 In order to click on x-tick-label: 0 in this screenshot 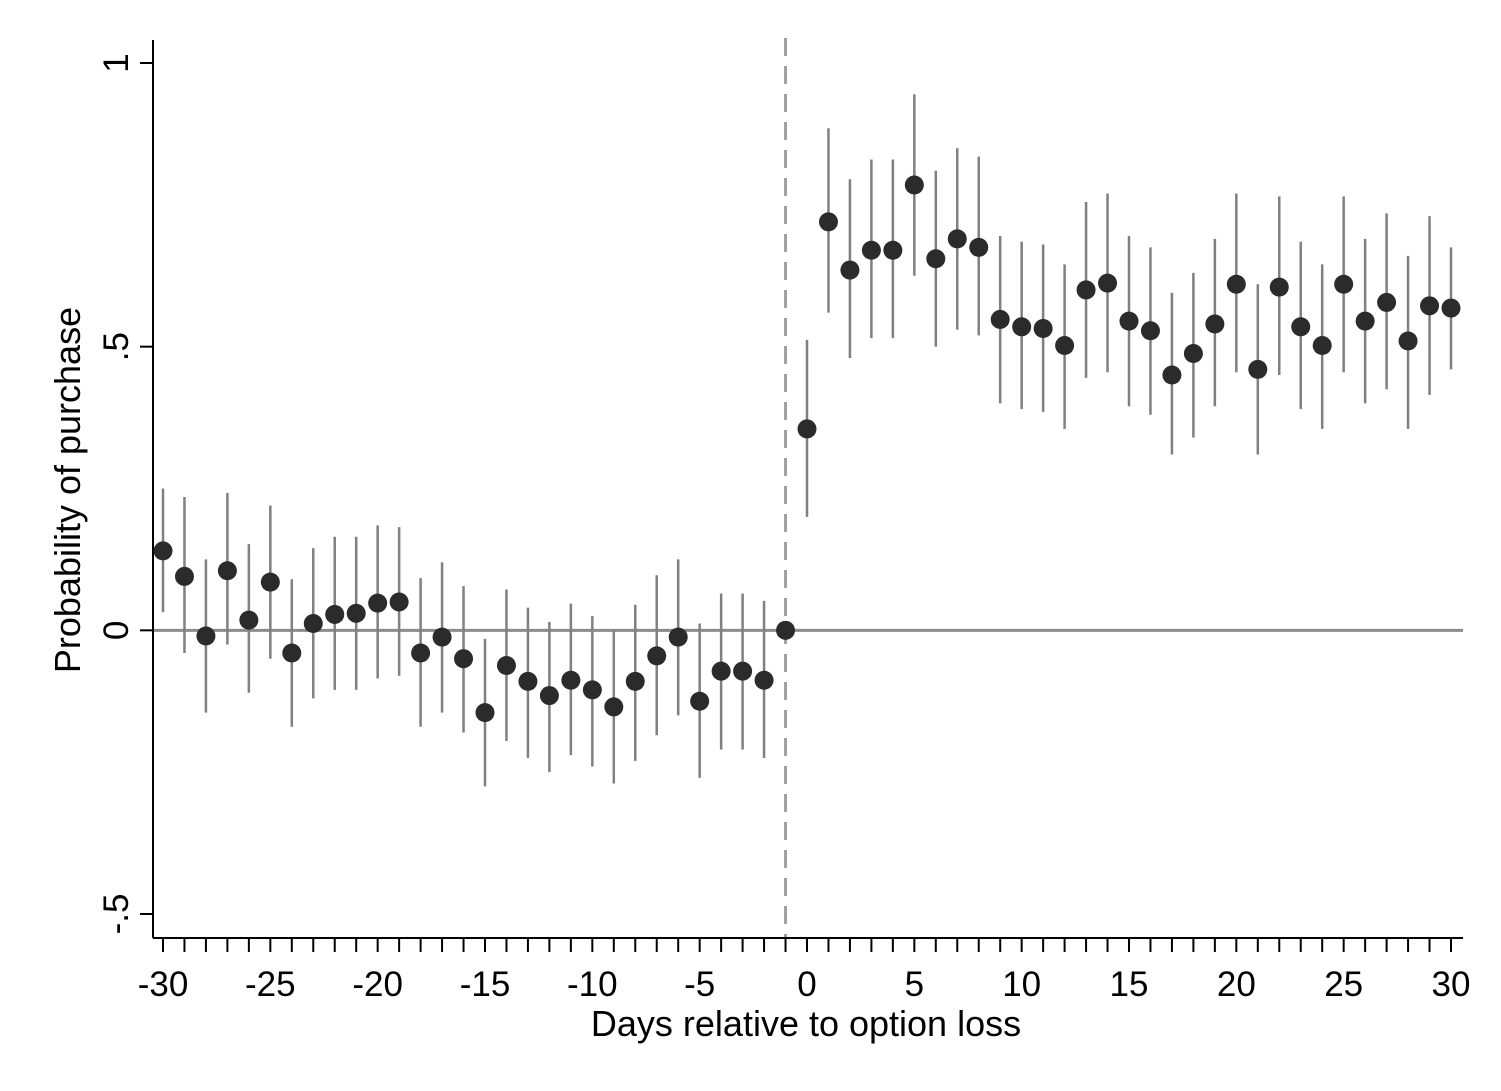, I will do `click(806, 984)`.